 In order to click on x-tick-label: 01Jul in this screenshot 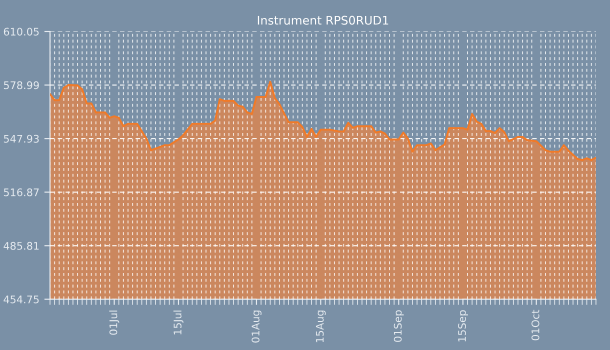, I will do `click(114, 322)`.